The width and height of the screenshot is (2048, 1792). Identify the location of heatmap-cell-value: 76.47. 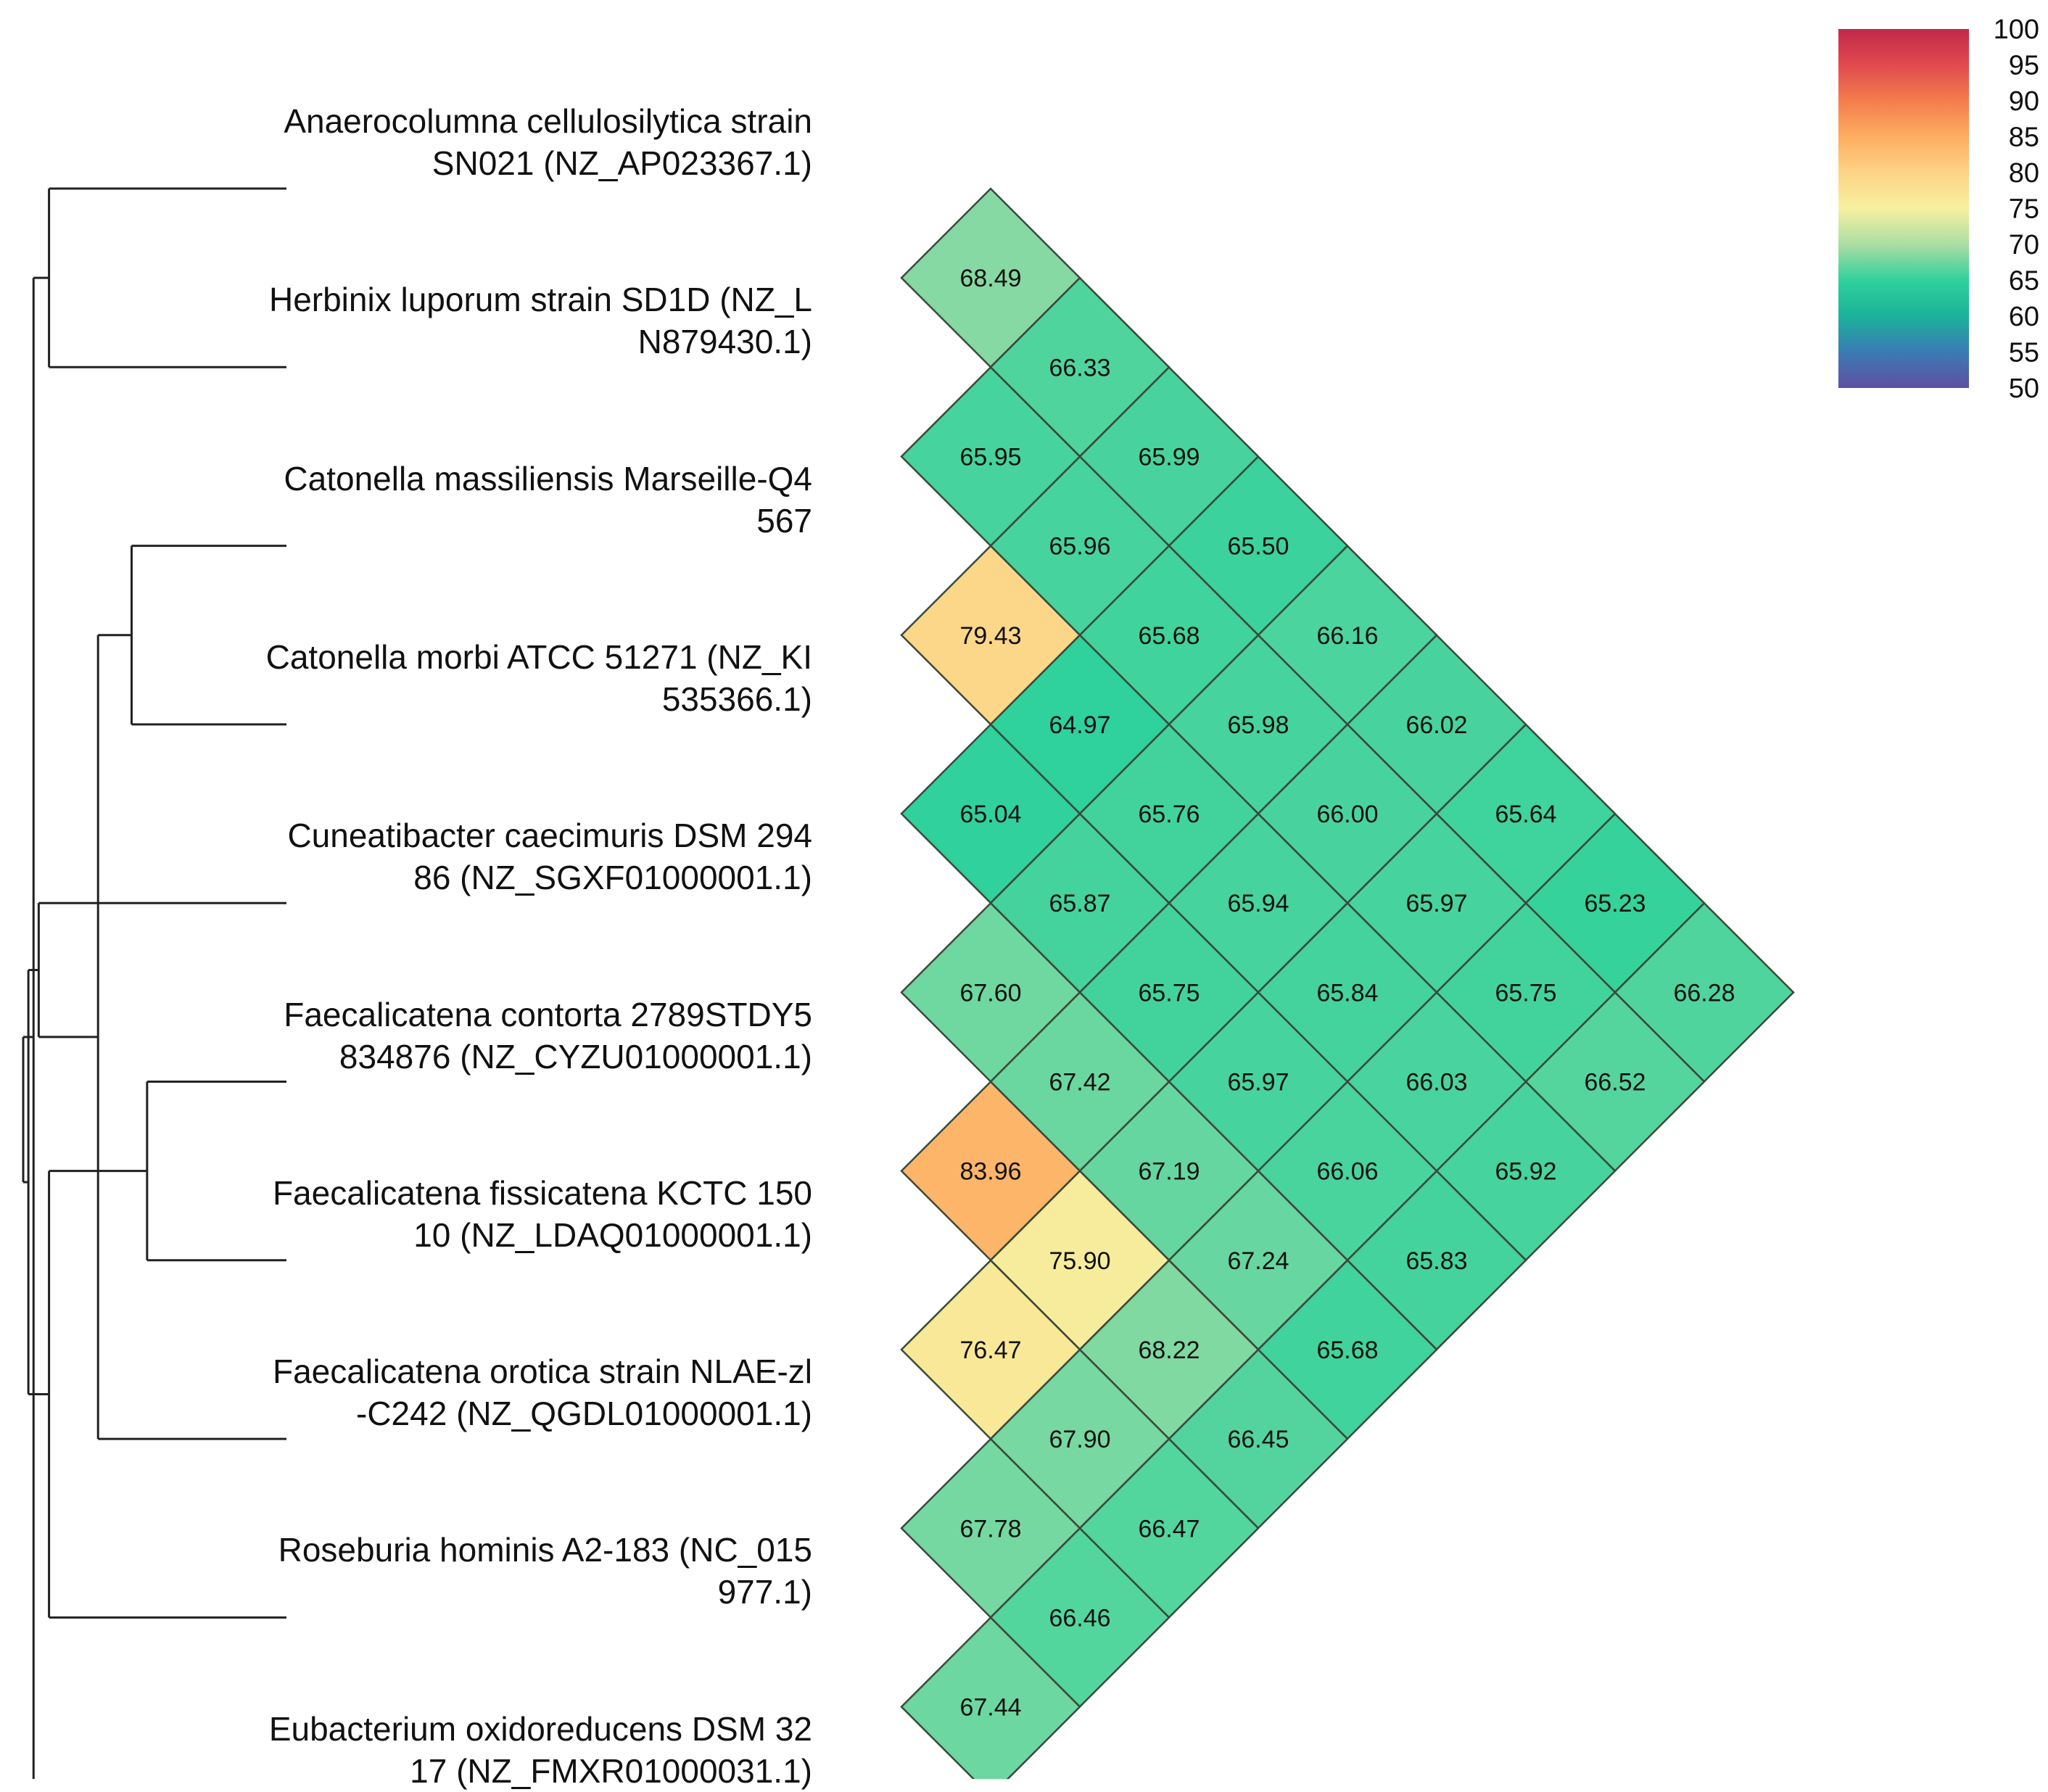
(990, 1350).